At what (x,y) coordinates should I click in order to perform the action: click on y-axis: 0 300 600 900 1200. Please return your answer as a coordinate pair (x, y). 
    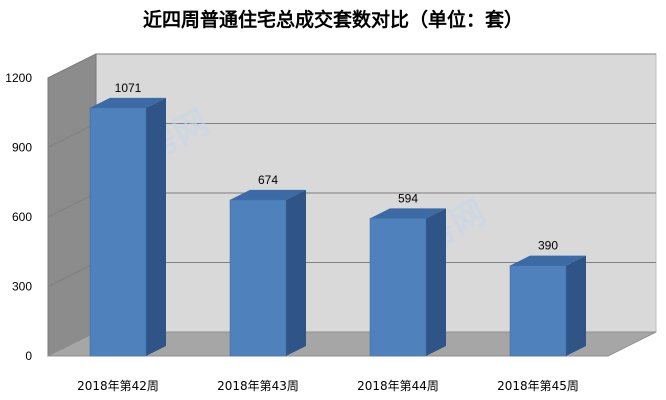
    Looking at the image, I should click on (18, 217).